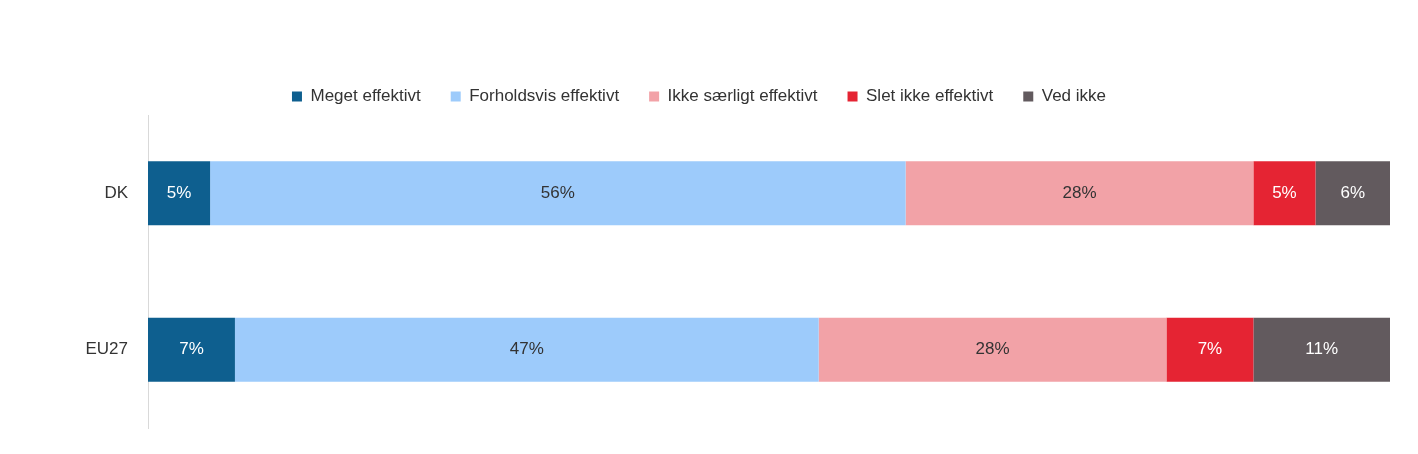 The height and width of the screenshot is (454, 1418). I want to click on legend-label: Ved ikke, so click(1074, 96).